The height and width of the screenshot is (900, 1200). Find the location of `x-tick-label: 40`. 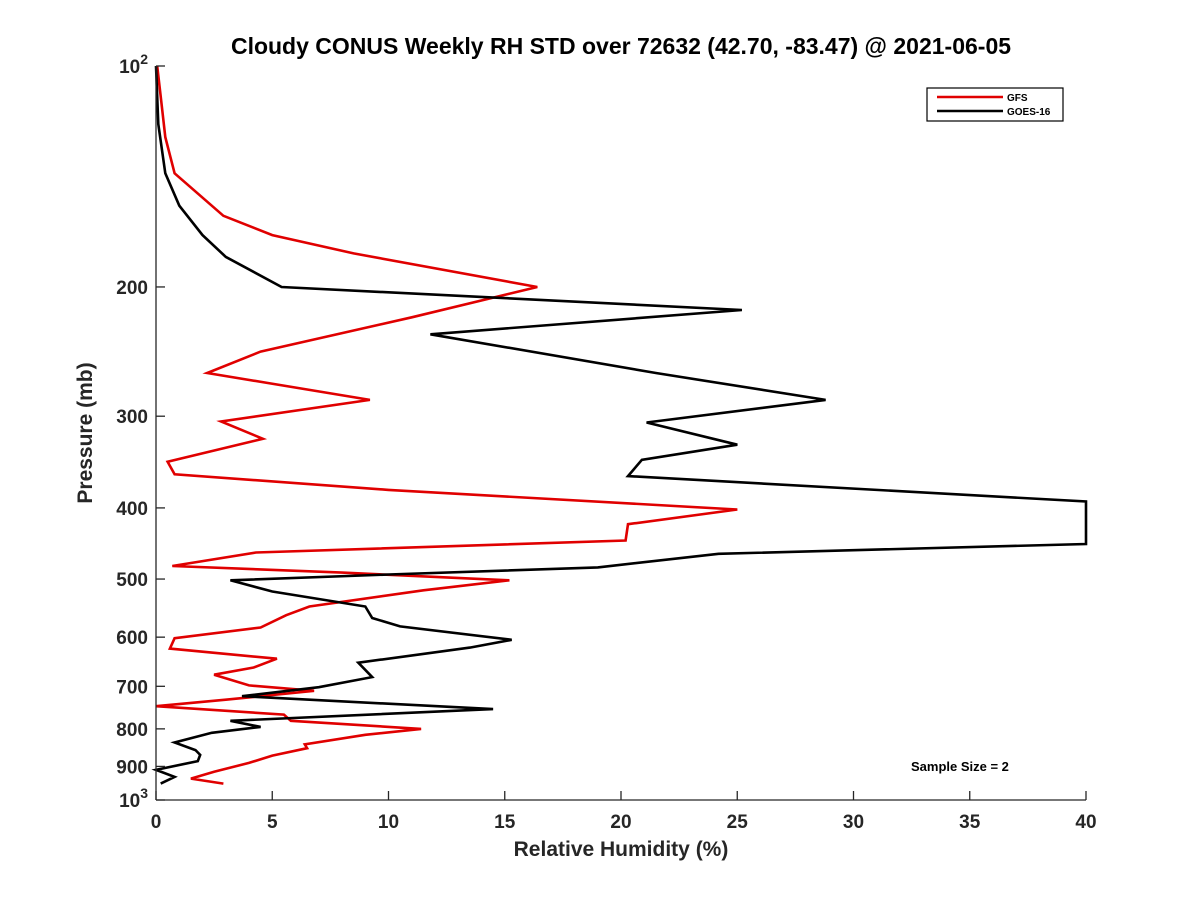

x-tick-label: 40 is located at coordinates (1085, 822).